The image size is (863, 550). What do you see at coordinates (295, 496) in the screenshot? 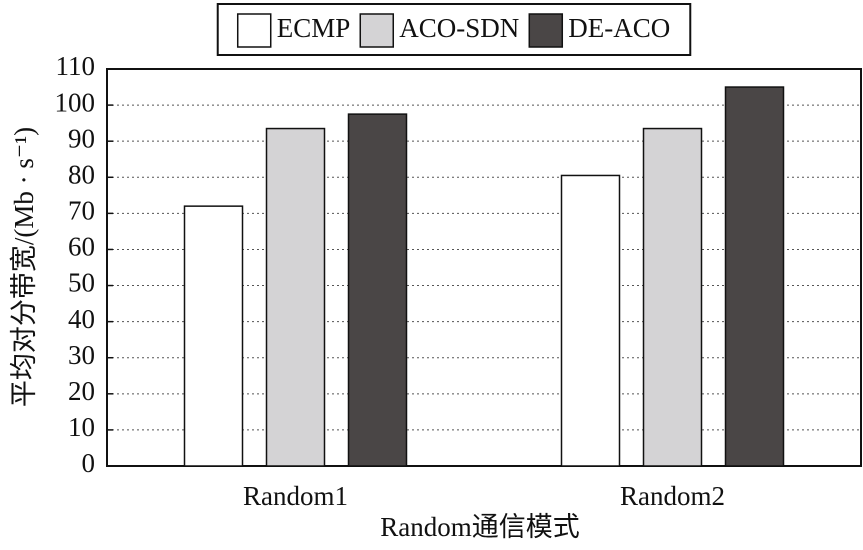
I see `x-tick-label: Random1` at bounding box center [295, 496].